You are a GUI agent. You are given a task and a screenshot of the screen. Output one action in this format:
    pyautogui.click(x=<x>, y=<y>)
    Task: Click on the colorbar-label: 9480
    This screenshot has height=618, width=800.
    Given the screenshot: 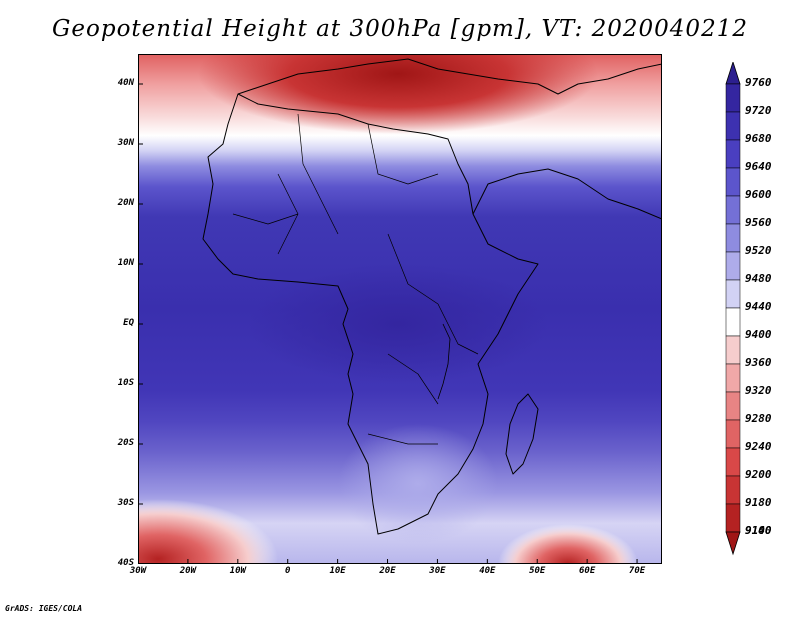 What is the action you would take?
    pyautogui.click(x=758, y=278)
    